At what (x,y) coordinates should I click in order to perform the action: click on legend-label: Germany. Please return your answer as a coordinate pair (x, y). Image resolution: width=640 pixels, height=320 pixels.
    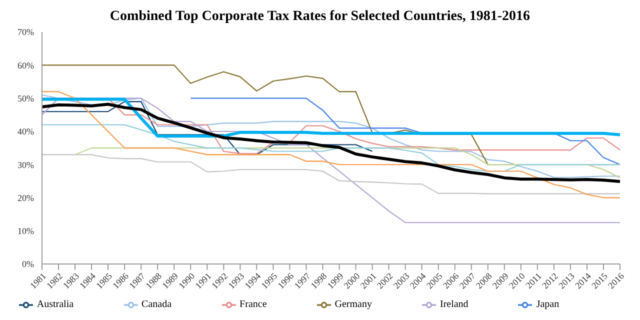
    Looking at the image, I should click on (353, 304).